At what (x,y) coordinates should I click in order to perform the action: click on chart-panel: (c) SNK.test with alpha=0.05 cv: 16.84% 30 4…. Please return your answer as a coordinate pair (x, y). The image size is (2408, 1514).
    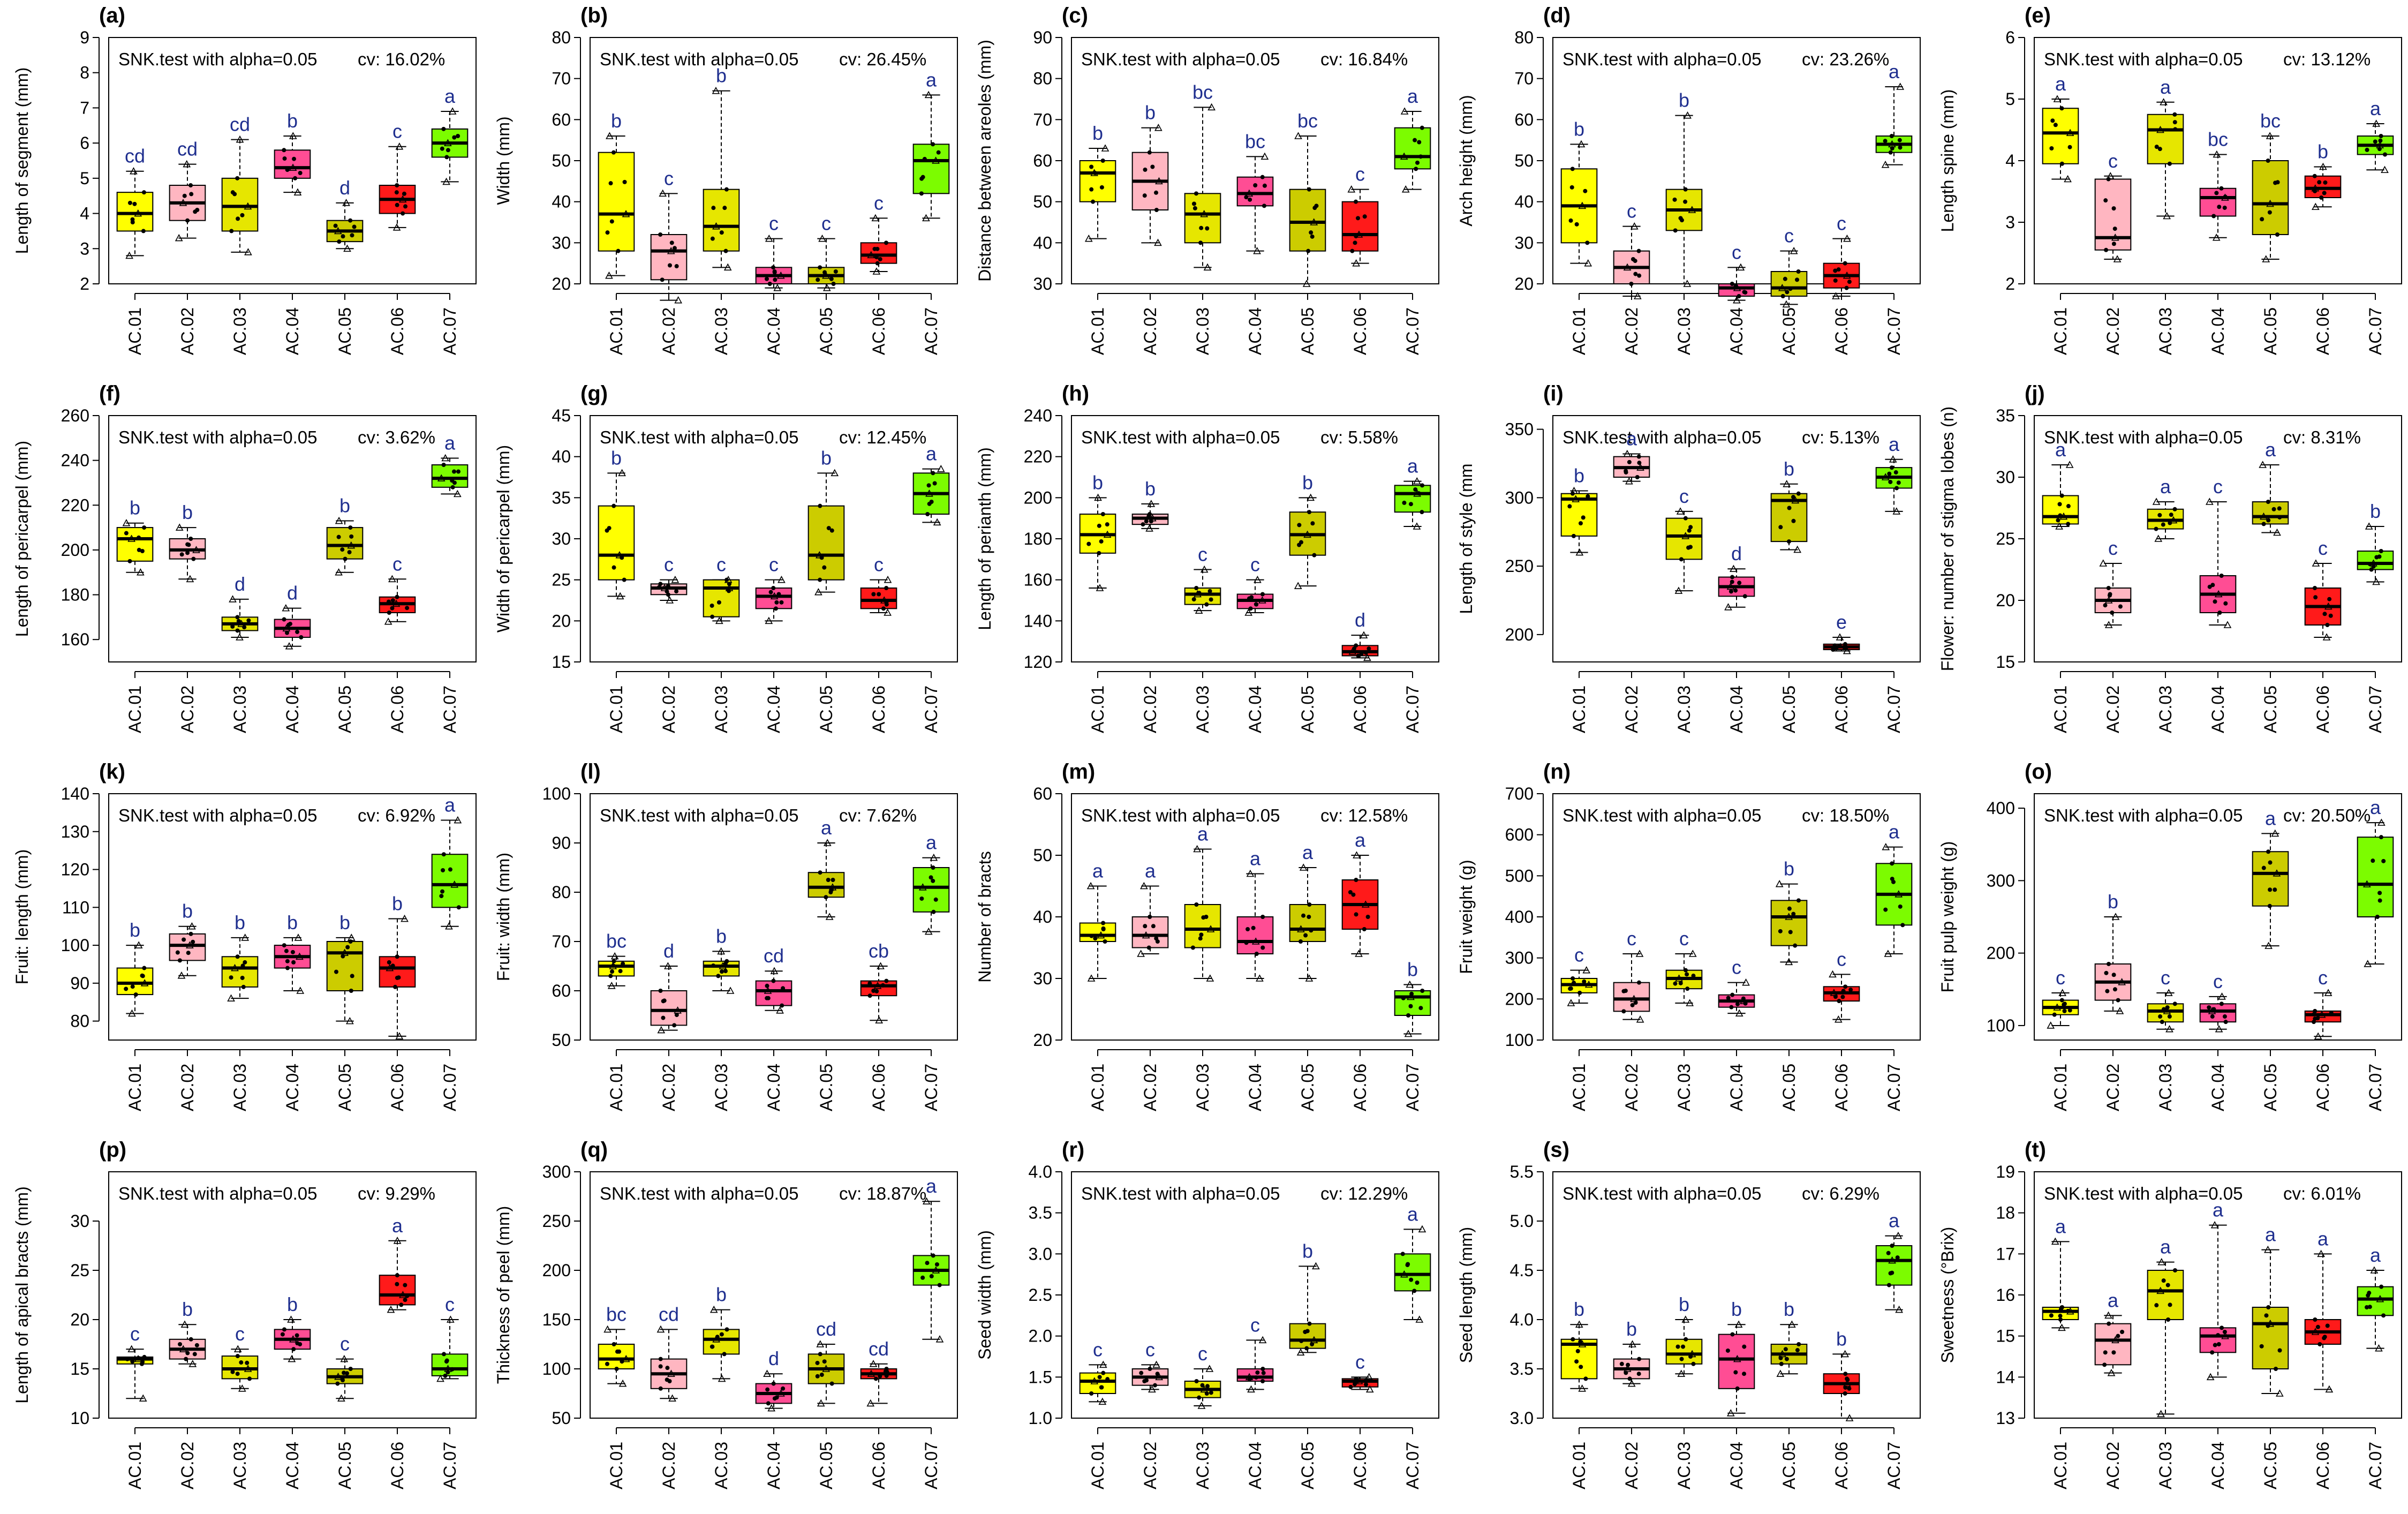
    Looking at the image, I should click on (1203, 189).